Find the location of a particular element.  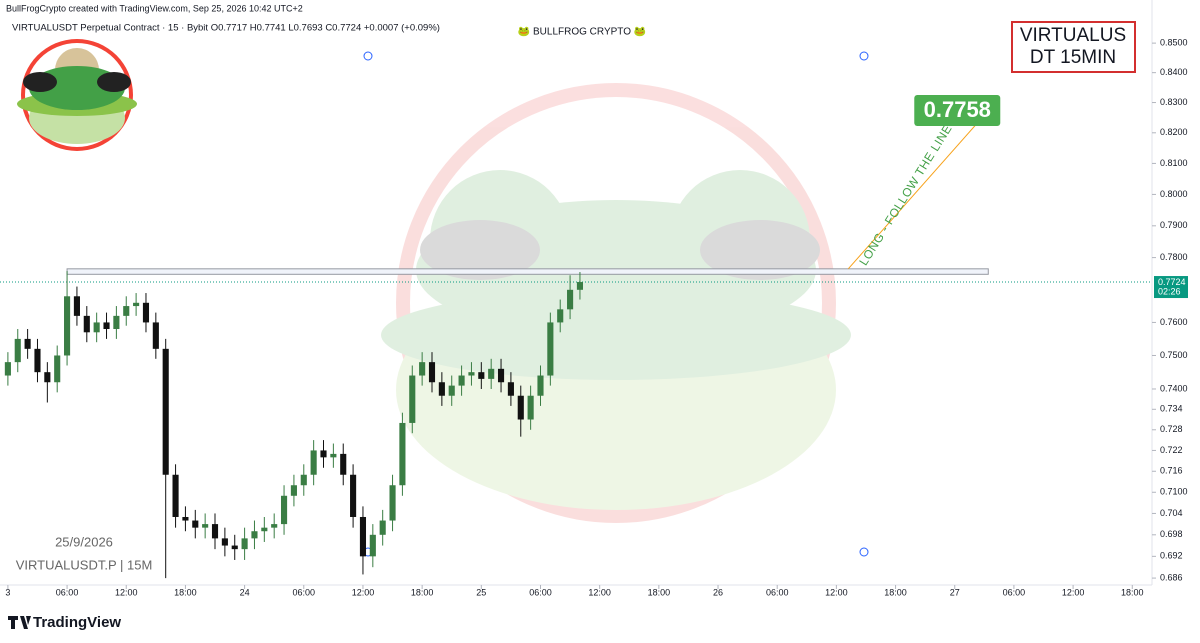

y-tick-label: 0.716 is located at coordinates (1171, 471).